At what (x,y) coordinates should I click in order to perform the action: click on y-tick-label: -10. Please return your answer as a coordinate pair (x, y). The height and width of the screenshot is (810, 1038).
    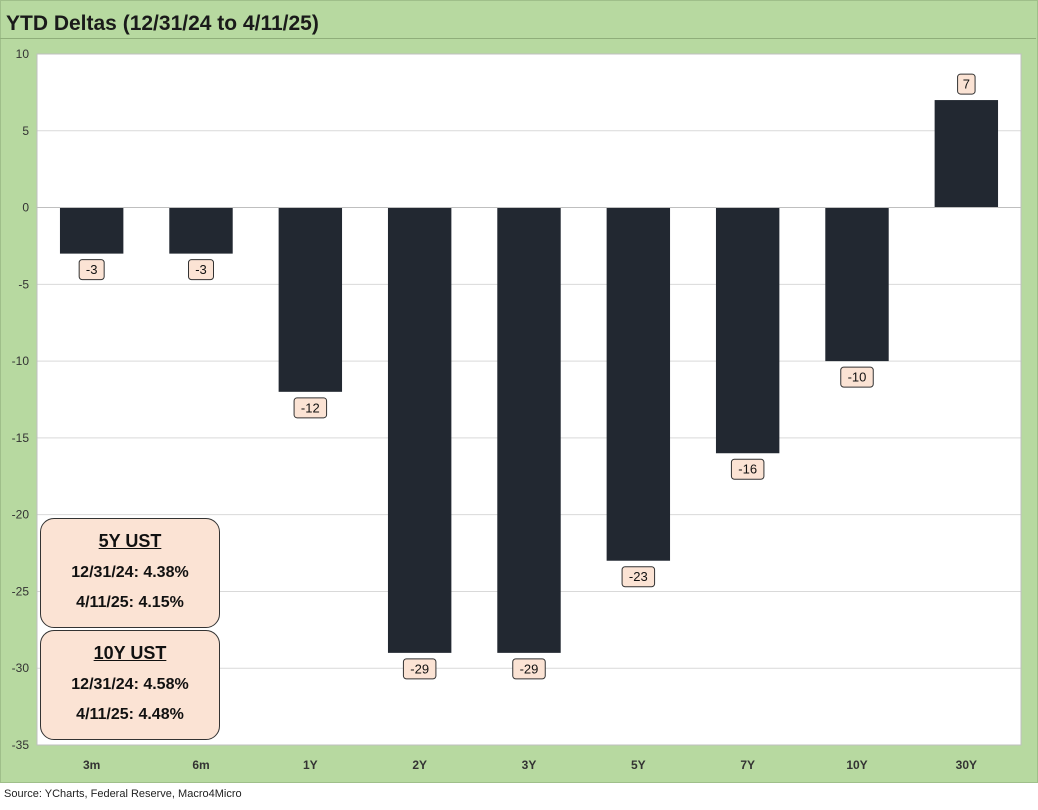
    Looking at the image, I should click on (21, 361).